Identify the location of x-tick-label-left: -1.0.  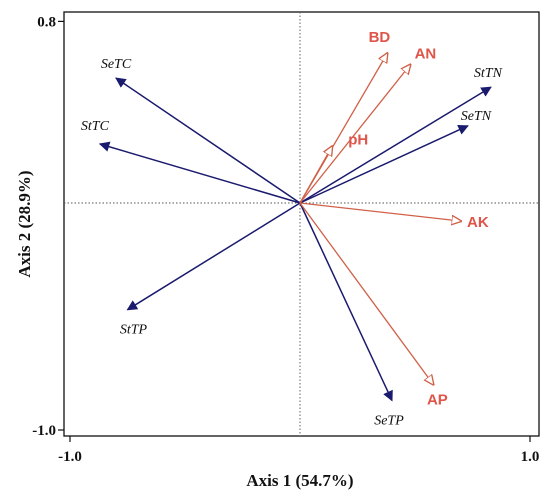
(70, 457).